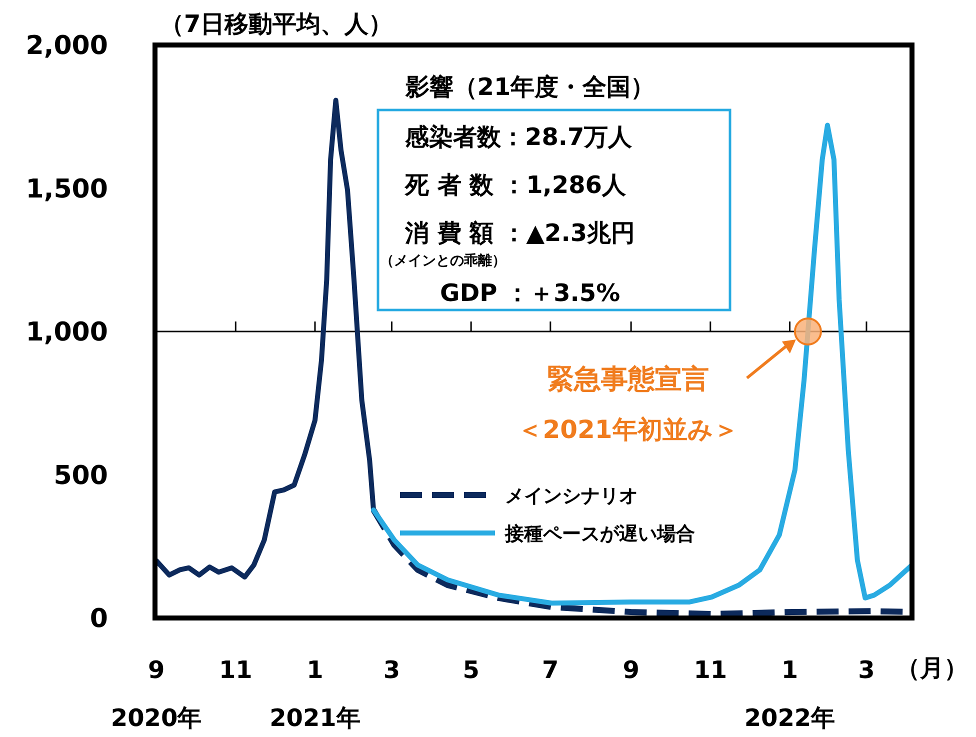 The image size is (976, 737). Describe the element at coordinates (628, 429) in the screenshot. I see `annotation: ＜2021年初並み＞` at that location.